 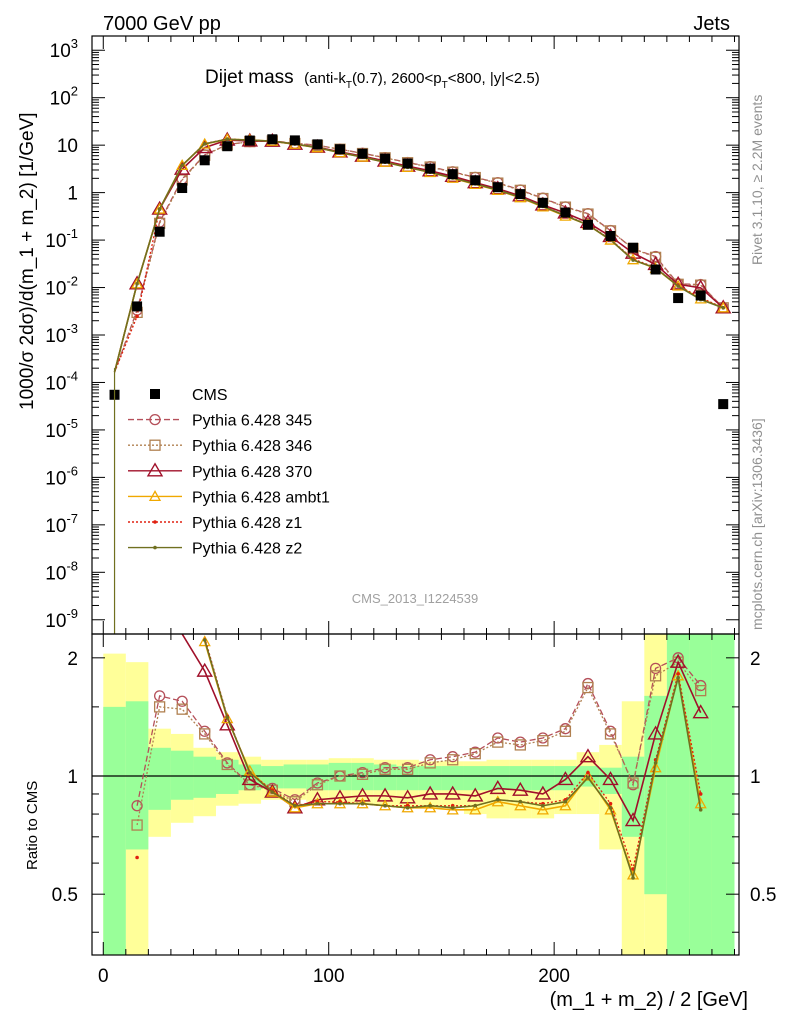 What do you see at coordinates (72, 470) in the screenshot?
I see `exp-power: -6` at bounding box center [72, 470].